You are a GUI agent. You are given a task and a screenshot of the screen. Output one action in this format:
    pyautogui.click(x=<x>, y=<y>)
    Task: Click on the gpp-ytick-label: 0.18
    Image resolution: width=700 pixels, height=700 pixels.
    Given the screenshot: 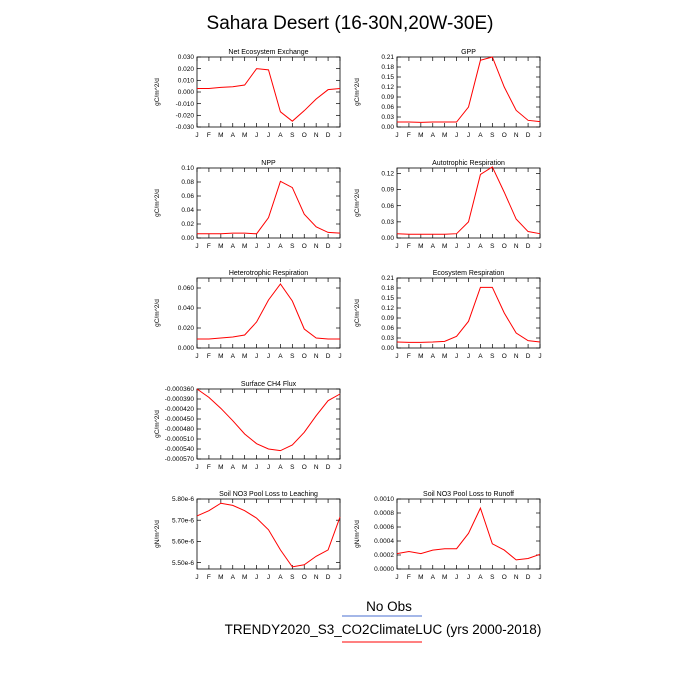 What is the action you would take?
    pyautogui.click(x=387, y=67)
    